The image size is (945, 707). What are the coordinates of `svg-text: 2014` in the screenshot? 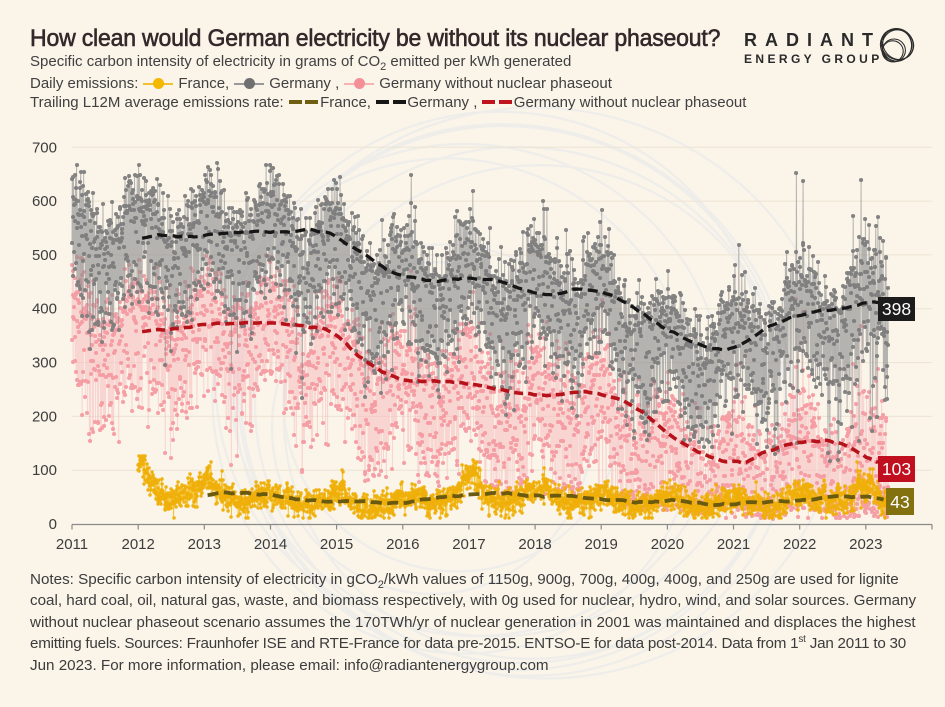 It's located at (270, 544).